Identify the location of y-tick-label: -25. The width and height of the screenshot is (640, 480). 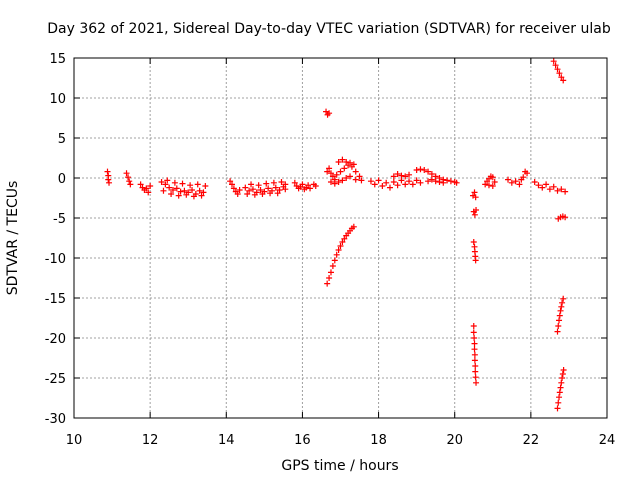
(55, 379).